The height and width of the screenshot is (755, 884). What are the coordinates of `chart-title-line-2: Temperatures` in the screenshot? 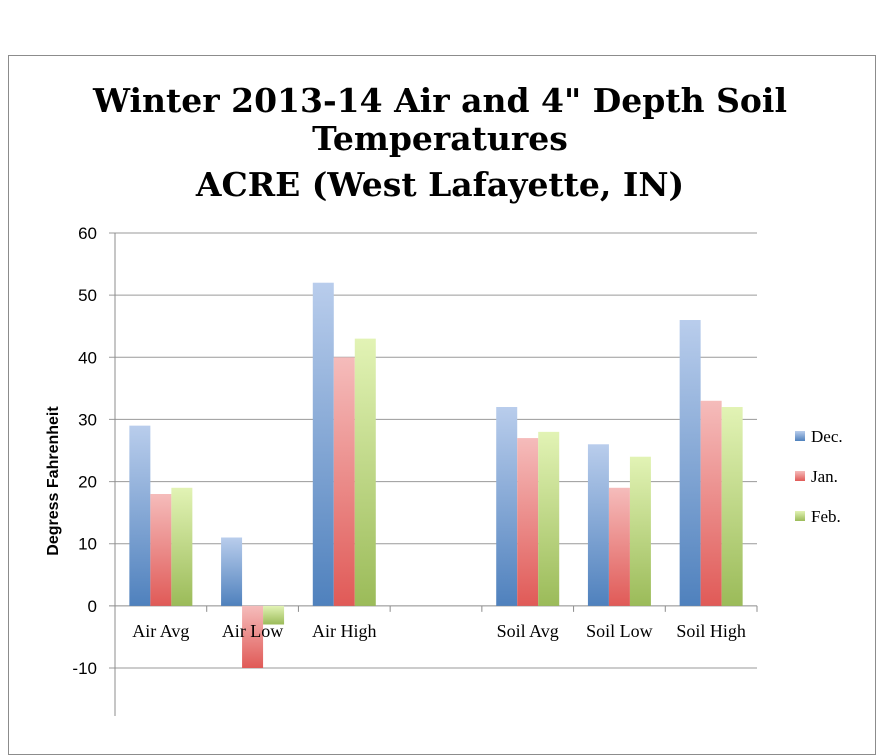 It's located at (440, 138).